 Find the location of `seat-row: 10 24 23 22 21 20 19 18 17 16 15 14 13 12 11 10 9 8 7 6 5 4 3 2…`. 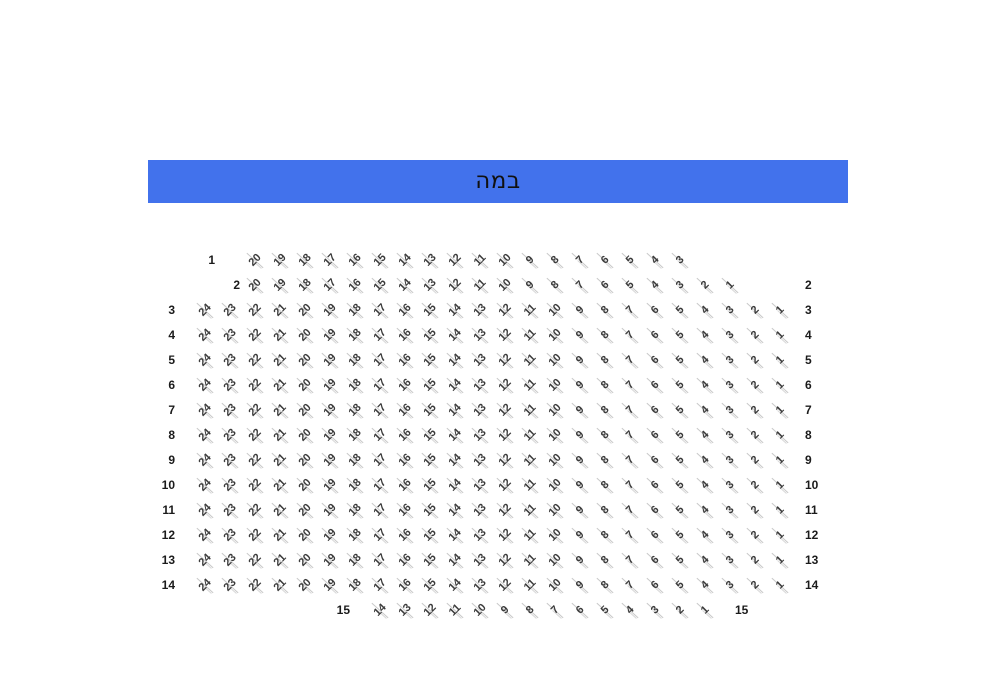

seat-row: 10 24 23 22 21 20 19 18 17 16 15 14 13 12 11 10 9 8 7 6 5 4 3 2… is located at coordinates (500, 485).